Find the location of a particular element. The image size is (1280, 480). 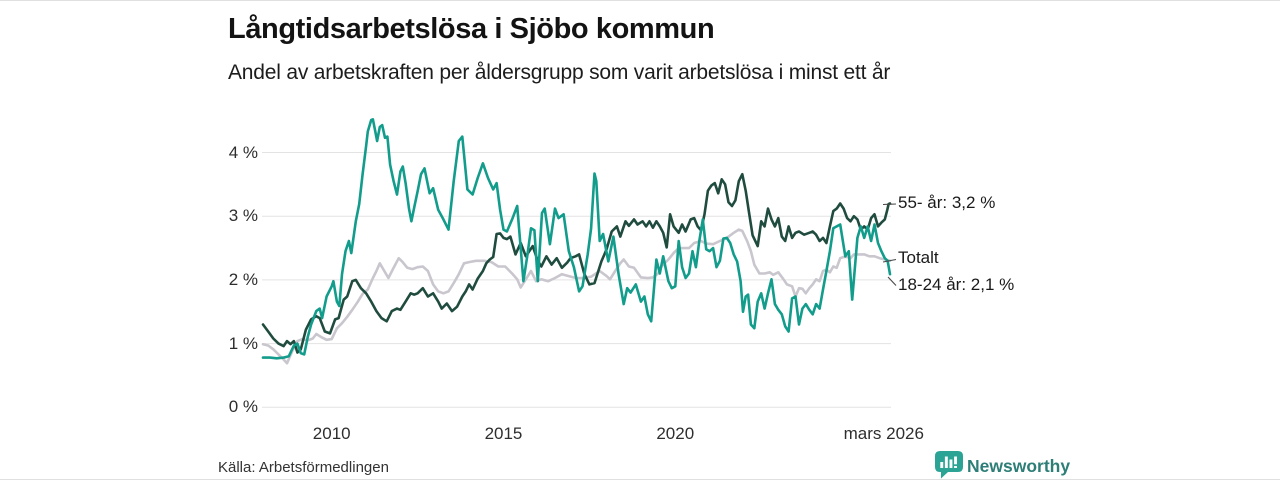

series-end-label-totalt: Totalt is located at coordinates (918, 257).